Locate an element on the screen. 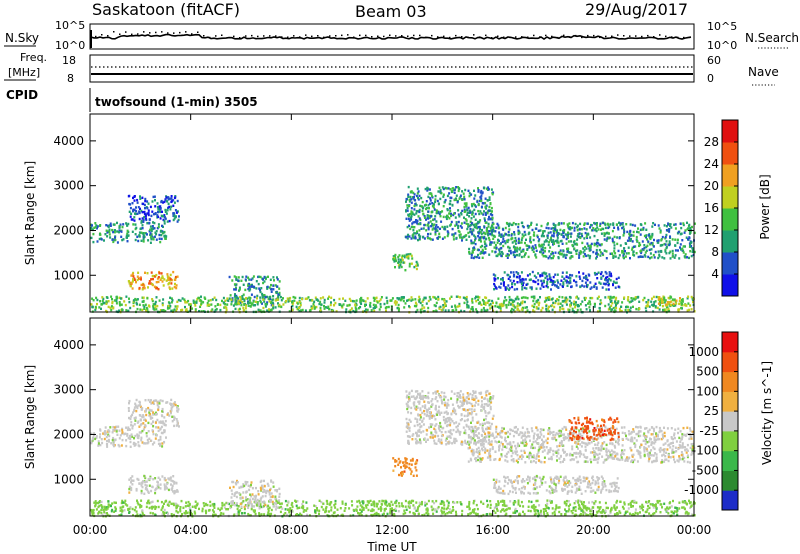  noise-left-label: N.Sky is located at coordinates (22, 38).